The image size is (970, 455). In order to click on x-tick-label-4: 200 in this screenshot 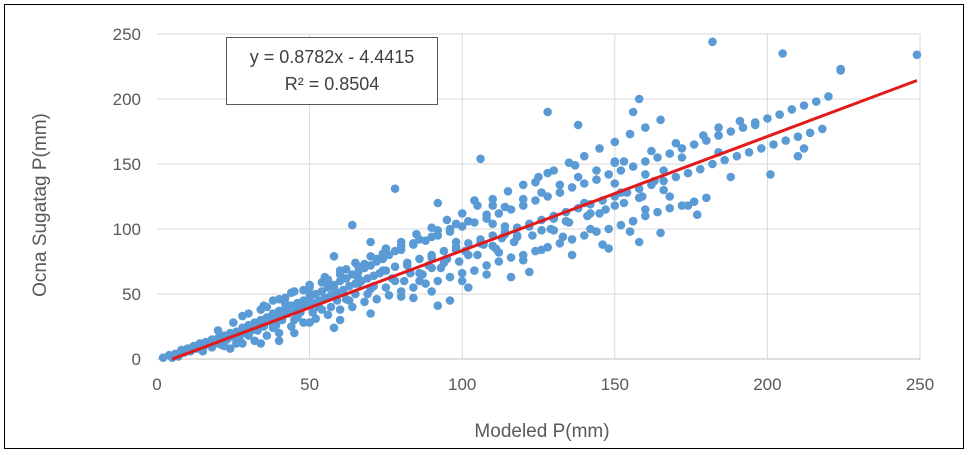, I will do `click(767, 384)`.